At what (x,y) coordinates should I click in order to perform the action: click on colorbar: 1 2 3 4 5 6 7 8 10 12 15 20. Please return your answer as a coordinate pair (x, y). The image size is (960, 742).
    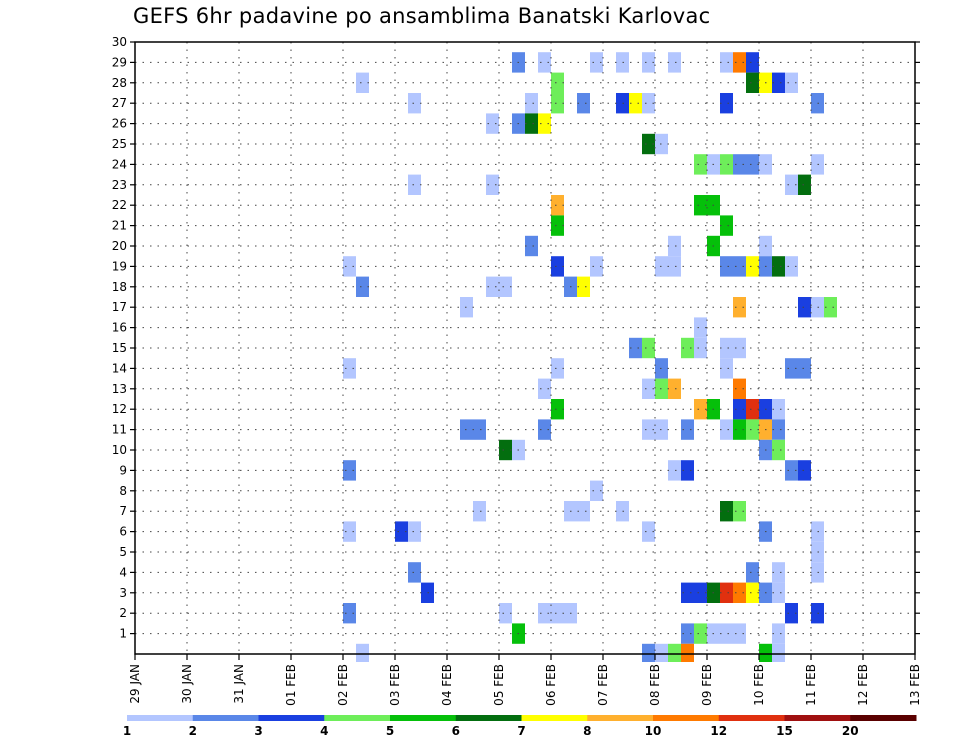
    Looking at the image, I should click on (520, 726).